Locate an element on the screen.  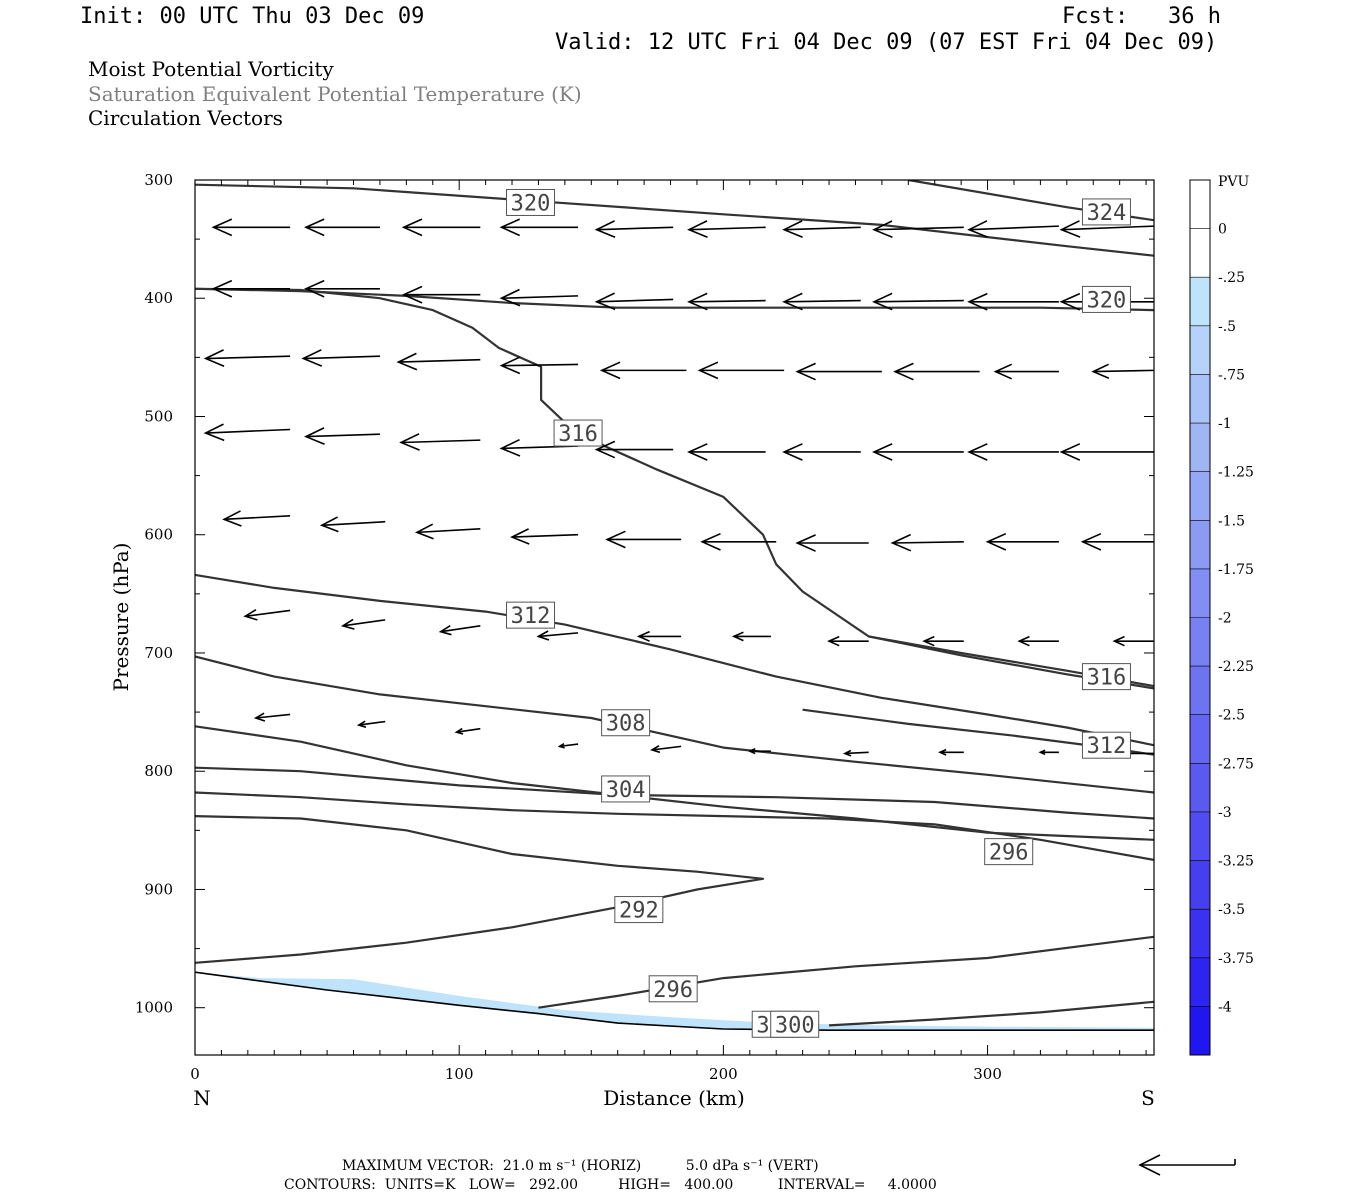
contour-label-text: 304 is located at coordinates (626, 790).